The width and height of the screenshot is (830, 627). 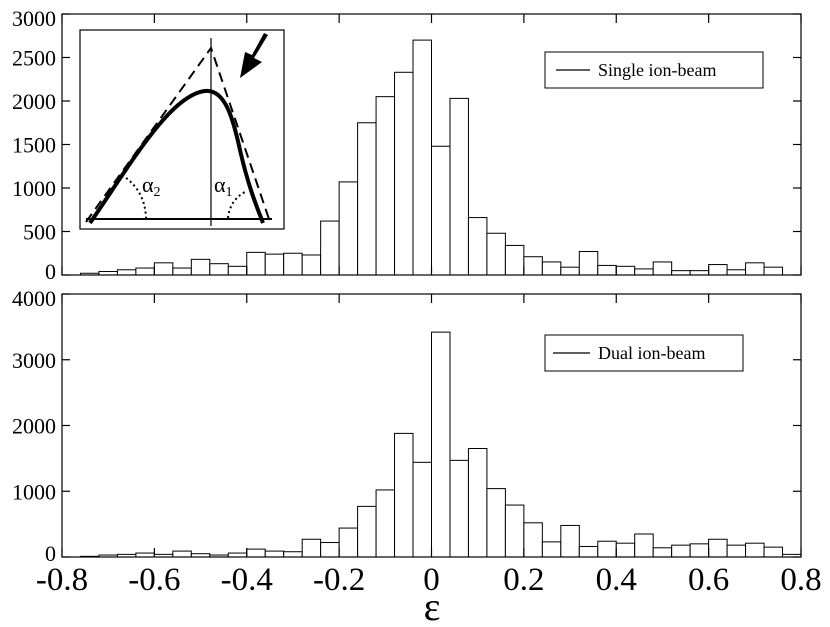 What do you see at coordinates (657, 70) in the screenshot?
I see `top-legend-label: Single ion-beam` at bounding box center [657, 70].